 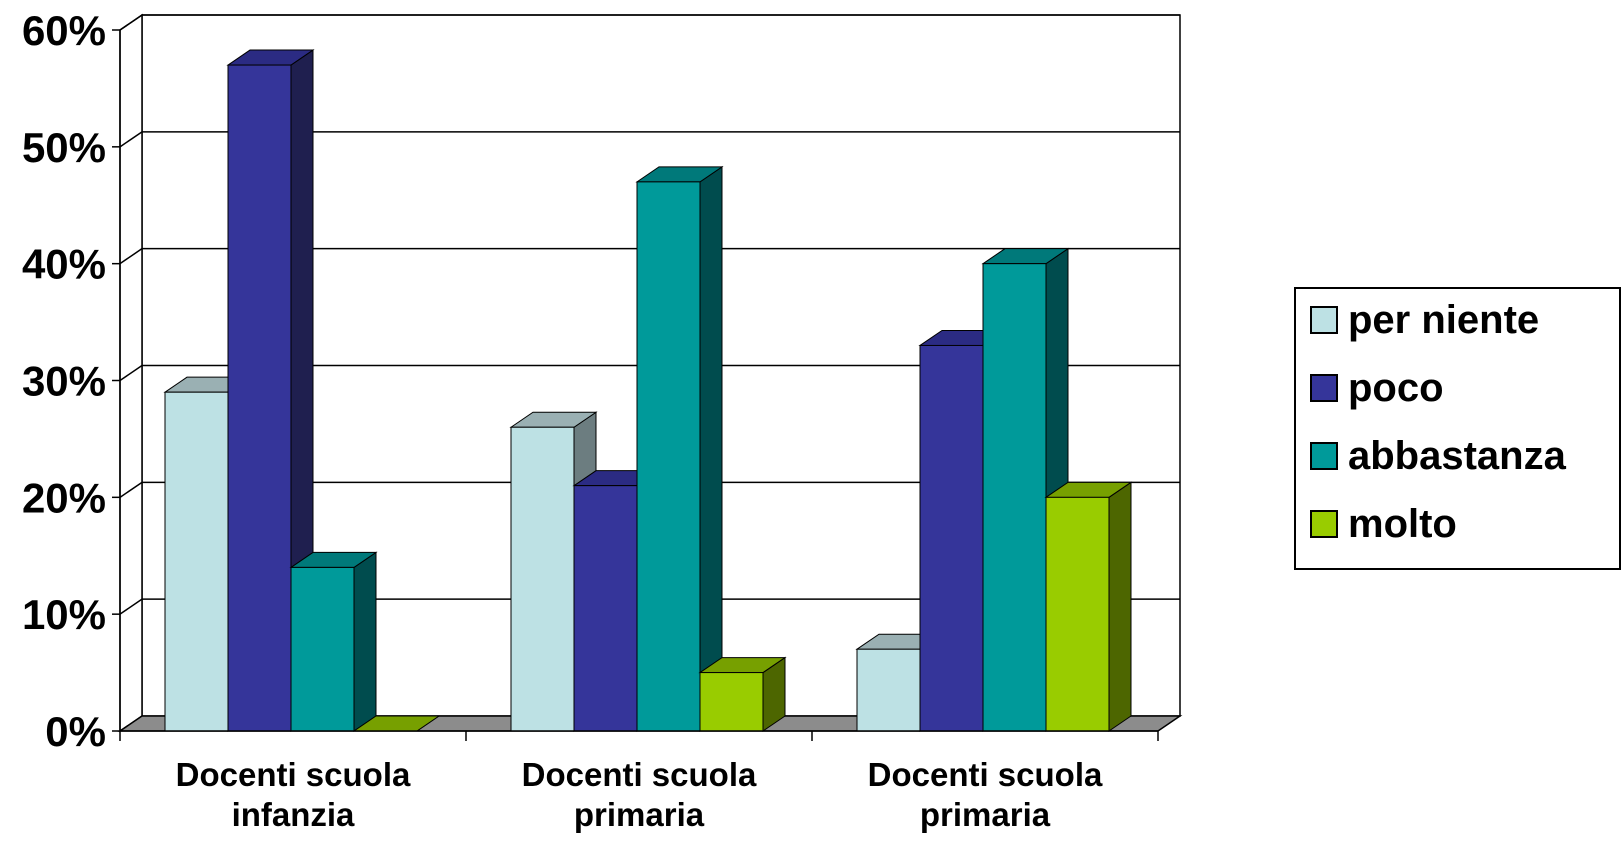 What do you see at coordinates (64, 30) in the screenshot?
I see `y-tick-label: 60%` at bounding box center [64, 30].